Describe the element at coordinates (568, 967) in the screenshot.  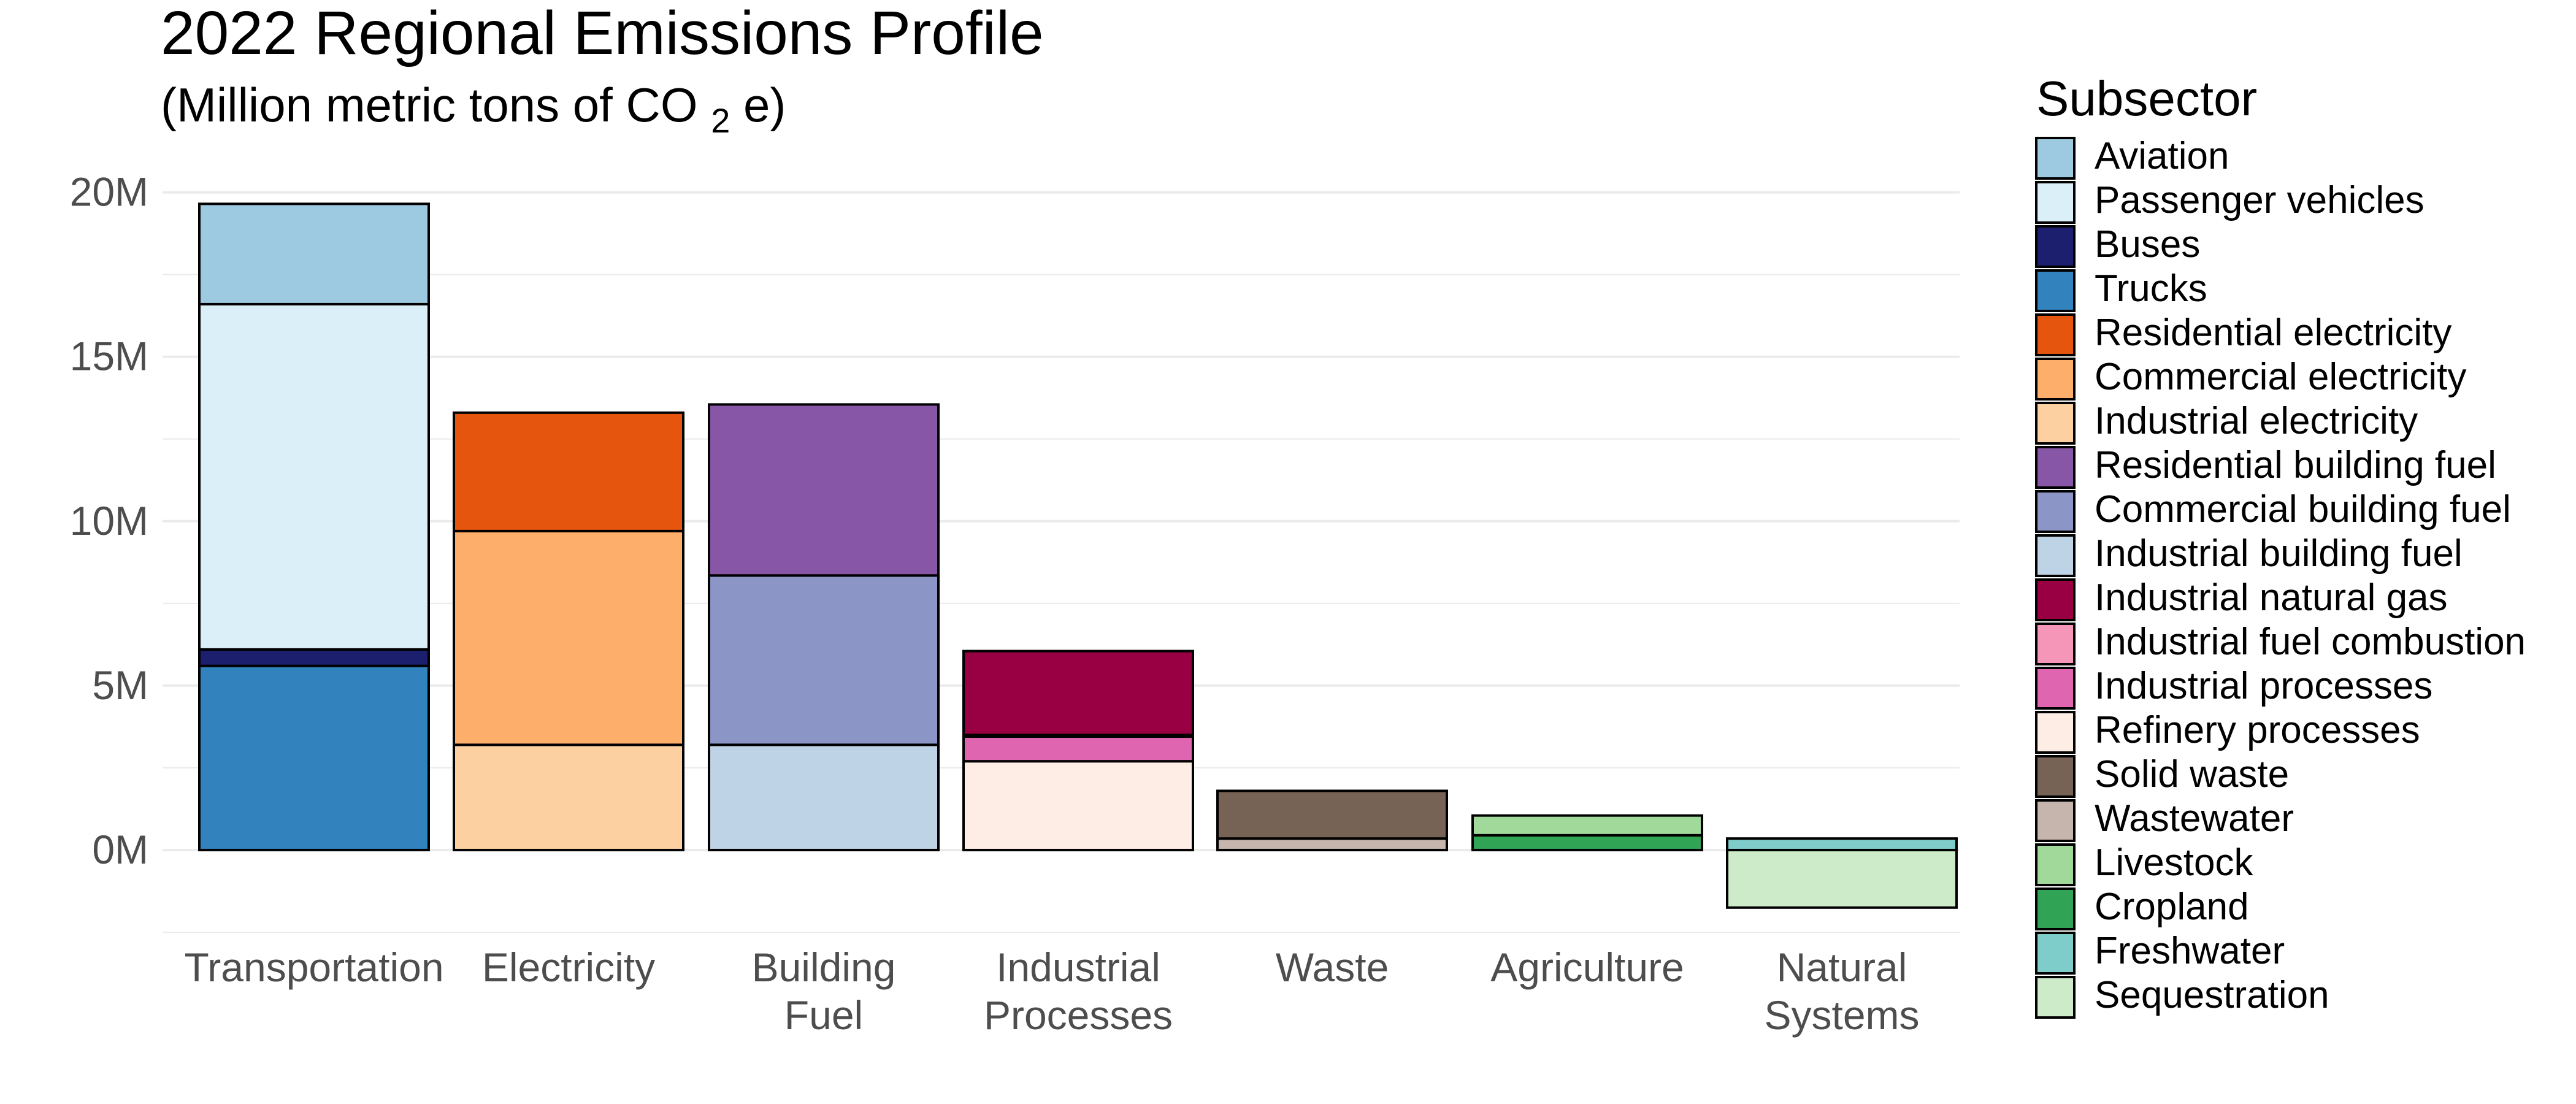
I see `x-category-label: Electricity` at that location.